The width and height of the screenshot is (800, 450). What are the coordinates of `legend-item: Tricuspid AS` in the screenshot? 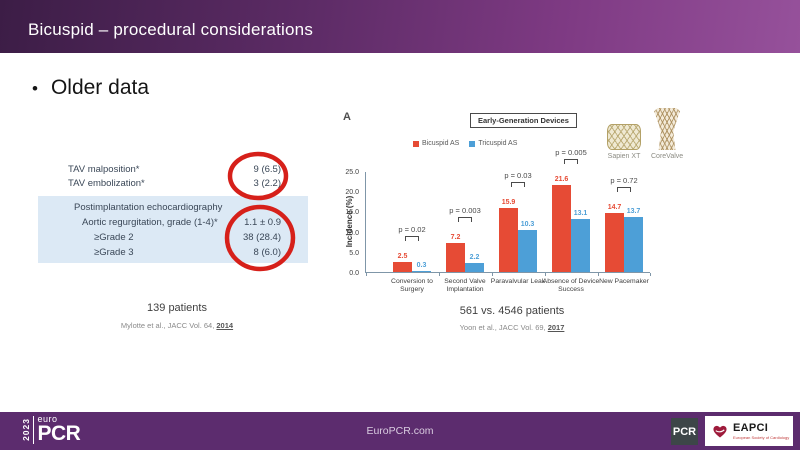 It's located at (493, 143).